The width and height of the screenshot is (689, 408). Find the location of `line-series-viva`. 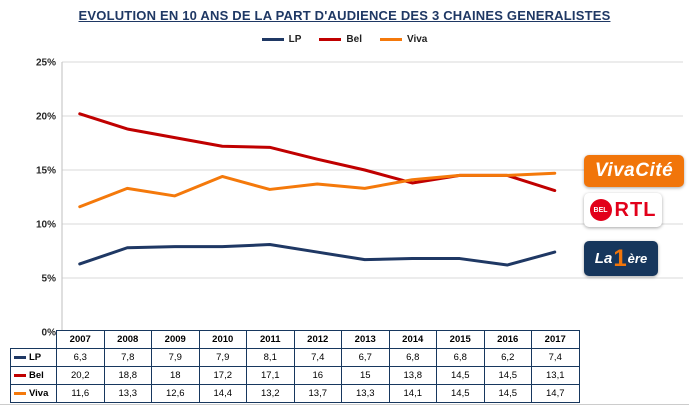

line-series-viva is located at coordinates (317, 190).